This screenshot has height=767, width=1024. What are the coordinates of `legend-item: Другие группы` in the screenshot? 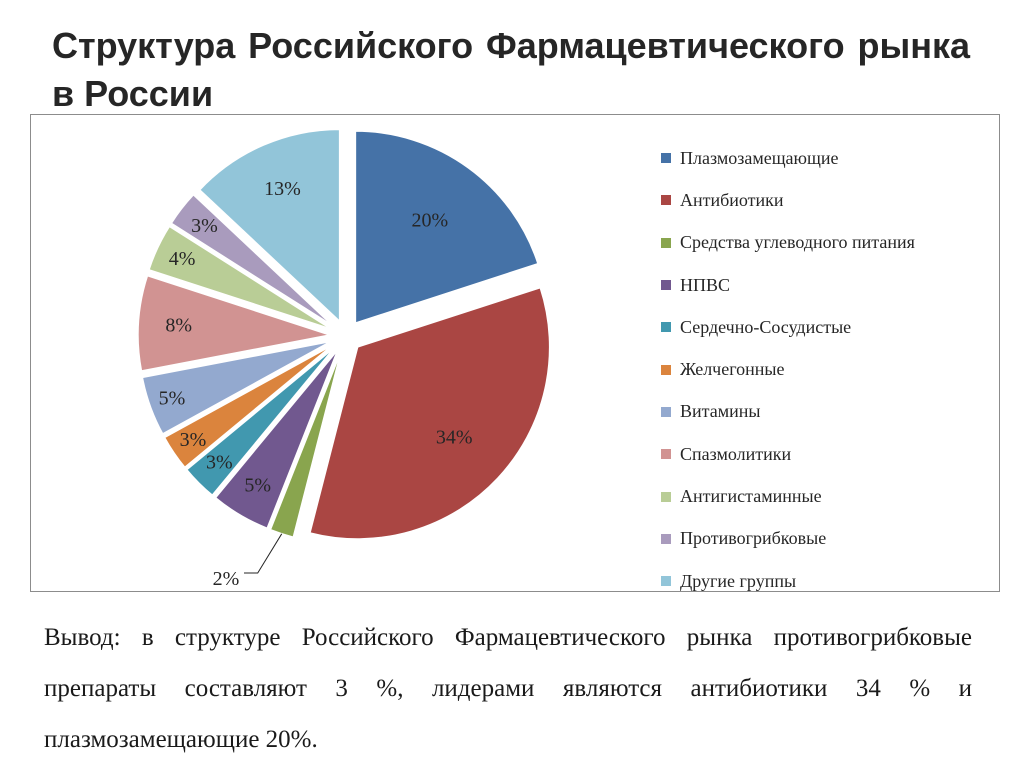 It's located at (788, 581).